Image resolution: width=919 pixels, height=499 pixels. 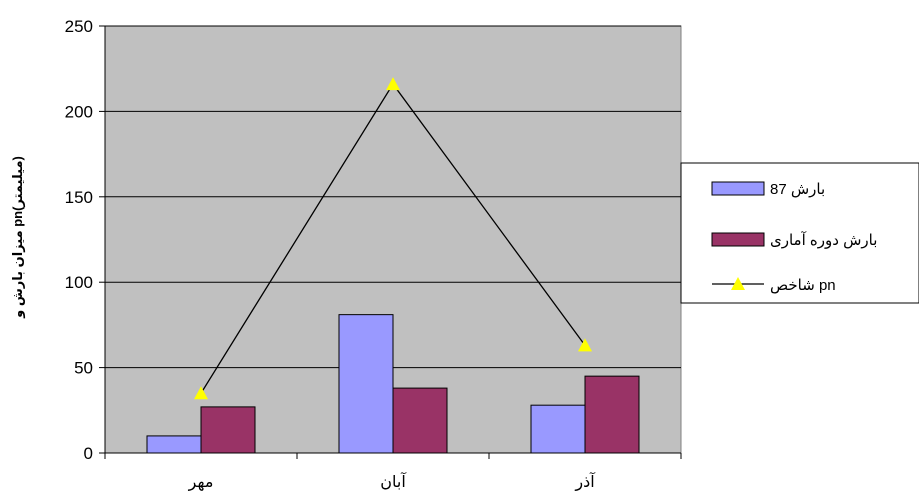 What do you see at coordinates (83, 368) in the screenshot?
I see `y-tick-label: 50` at bounding box center [83, 368].